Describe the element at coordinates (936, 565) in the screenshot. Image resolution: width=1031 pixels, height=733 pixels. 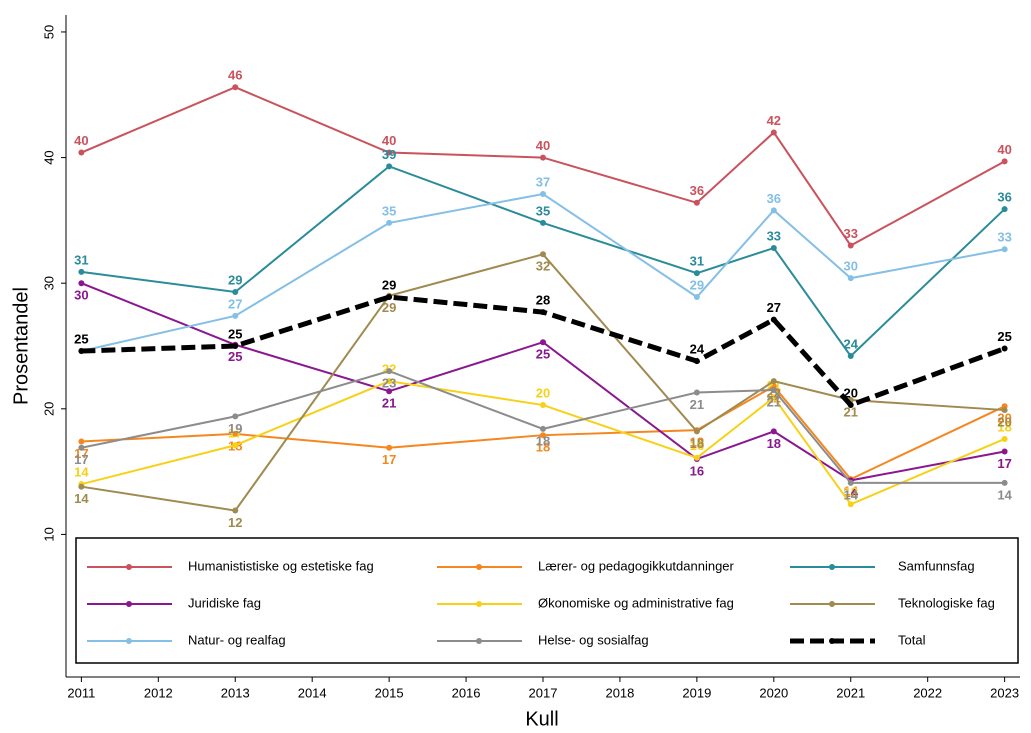
I see `legend-label: Samfunnsfag` at that location.